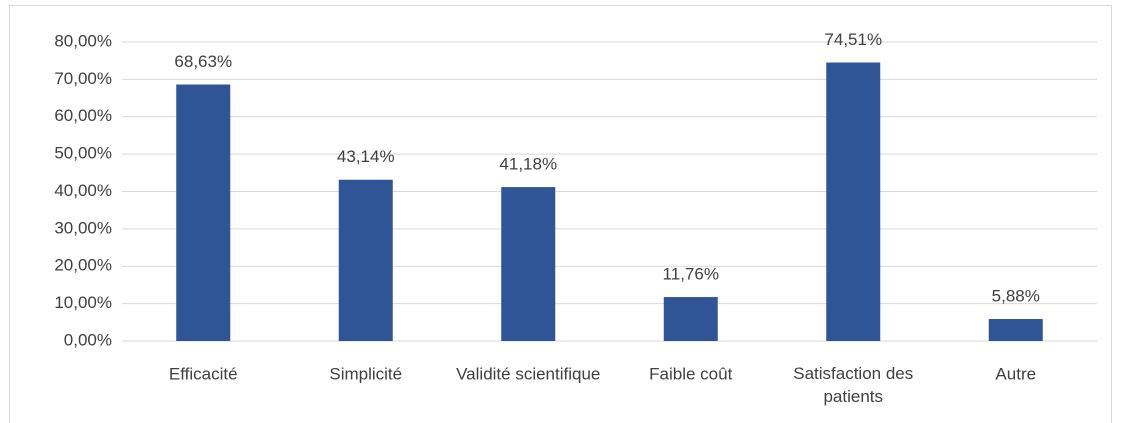 The image size is (1121, 423). Describe the element at coordinates (83, 190) in the screenshot. I see `y-tick-label: 40,00%` at that location.